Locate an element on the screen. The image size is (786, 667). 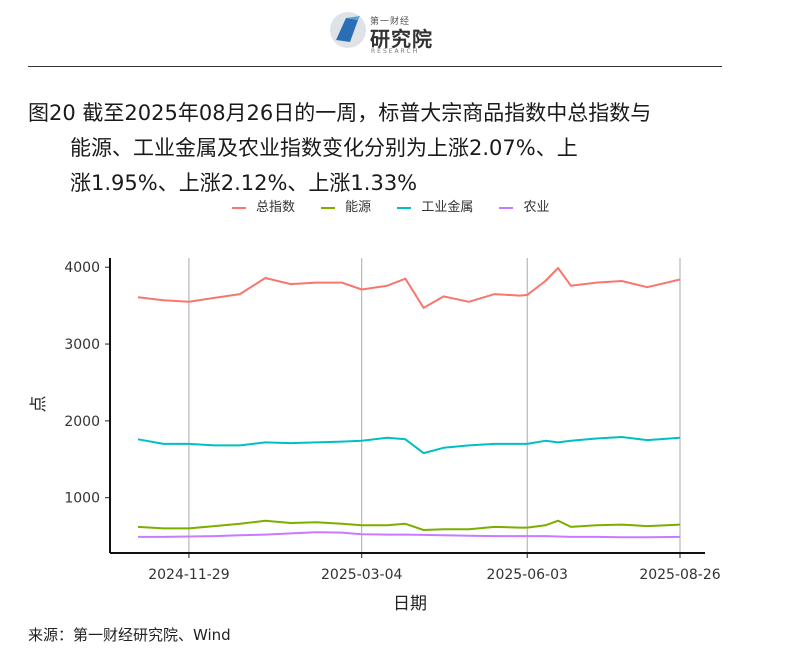
legend-swatch-energy is located at coordinates (328, 207).